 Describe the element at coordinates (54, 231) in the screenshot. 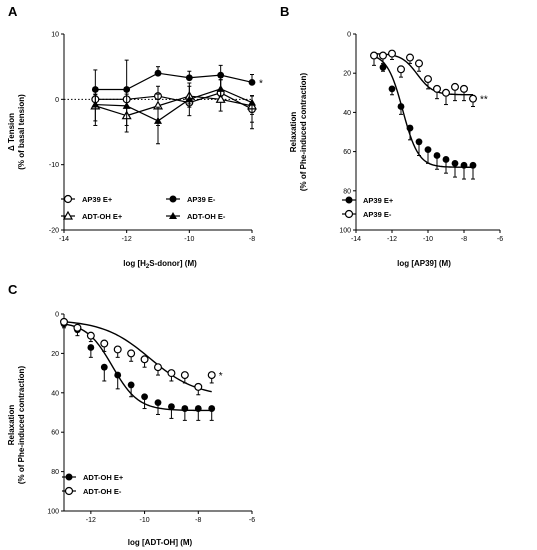

I see `y-tick-label: -20` at that location.